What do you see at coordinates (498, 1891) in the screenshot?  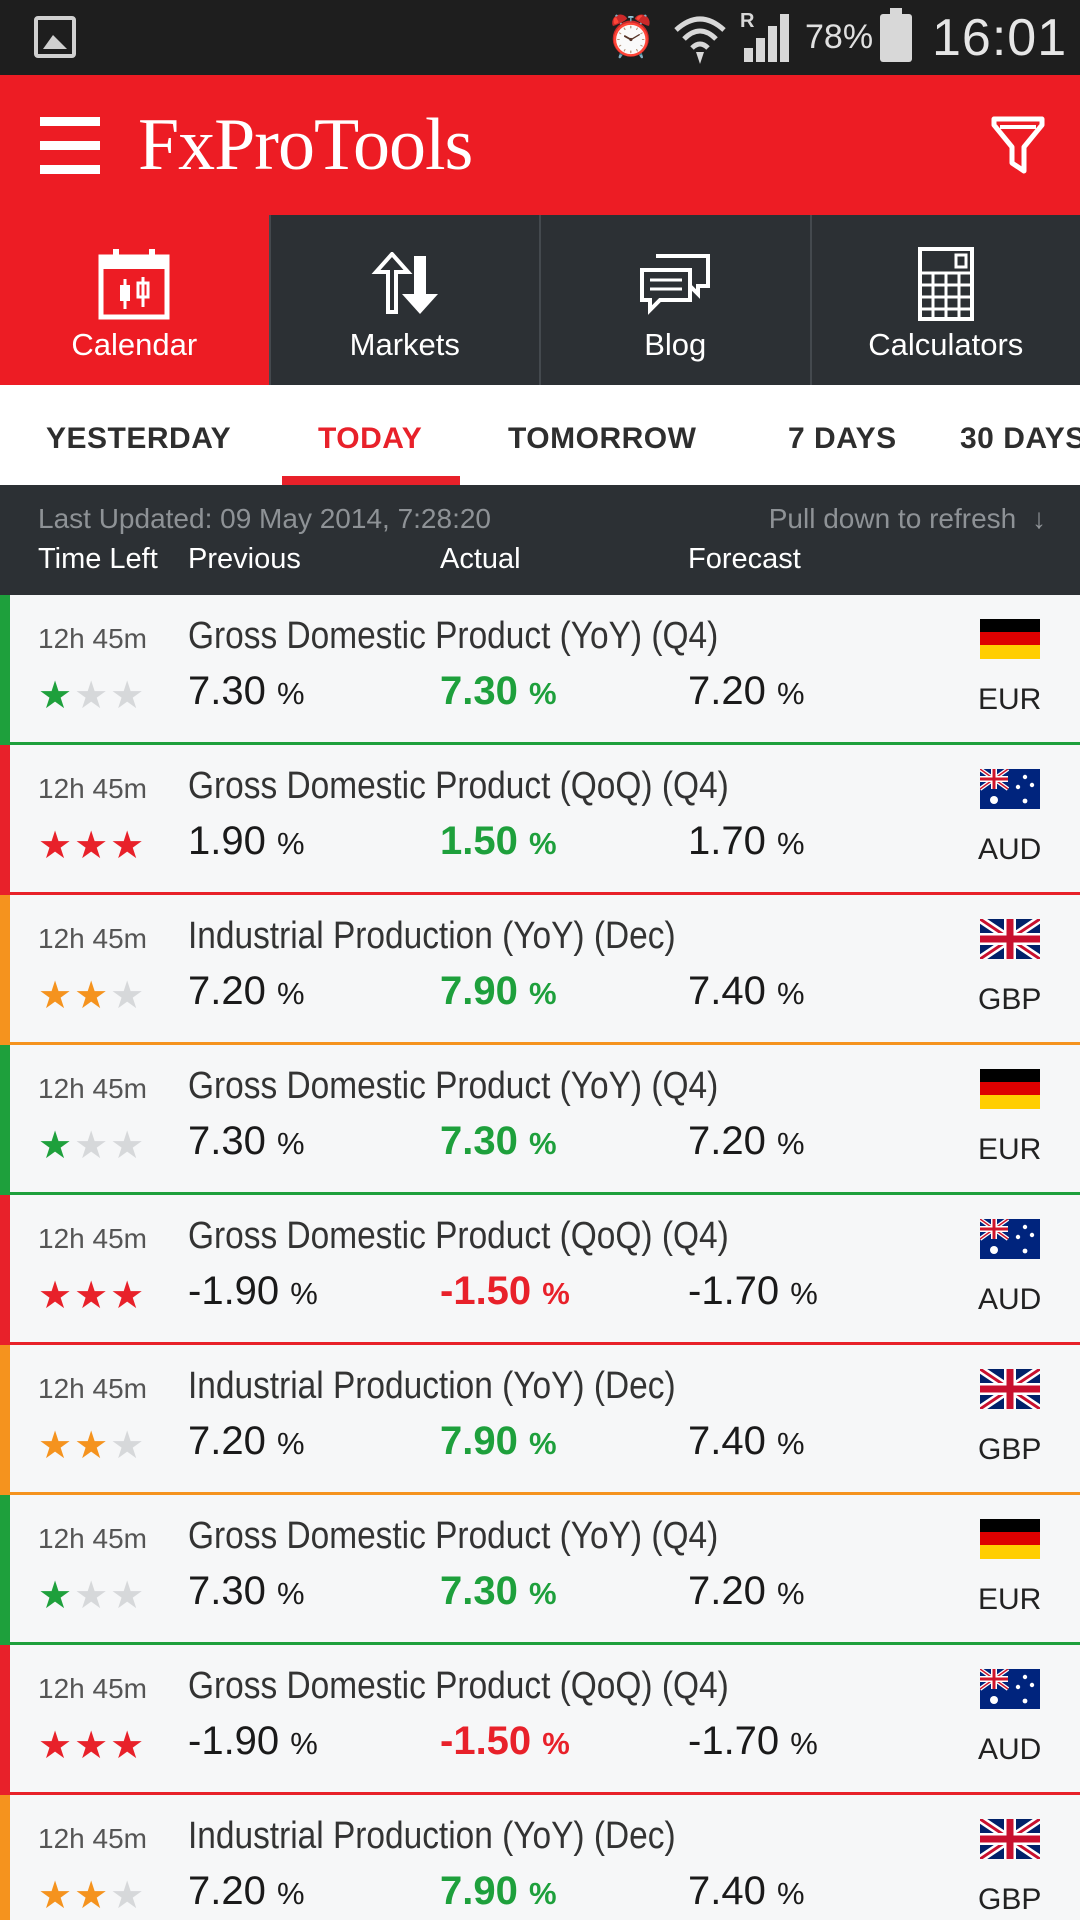 I see `actual-value: 7.90 %` at bounding box center [498, 1891].